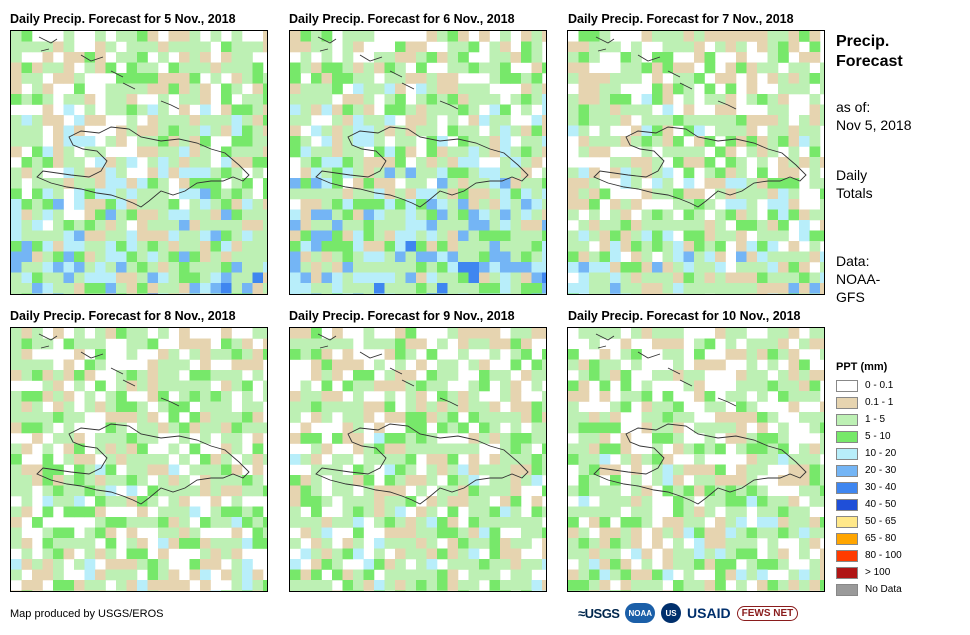 The height and width of the screenshot is (635, 970). Describe the element at coordinates (422, 464) in the screenshot. I see `island-outline` at that location.